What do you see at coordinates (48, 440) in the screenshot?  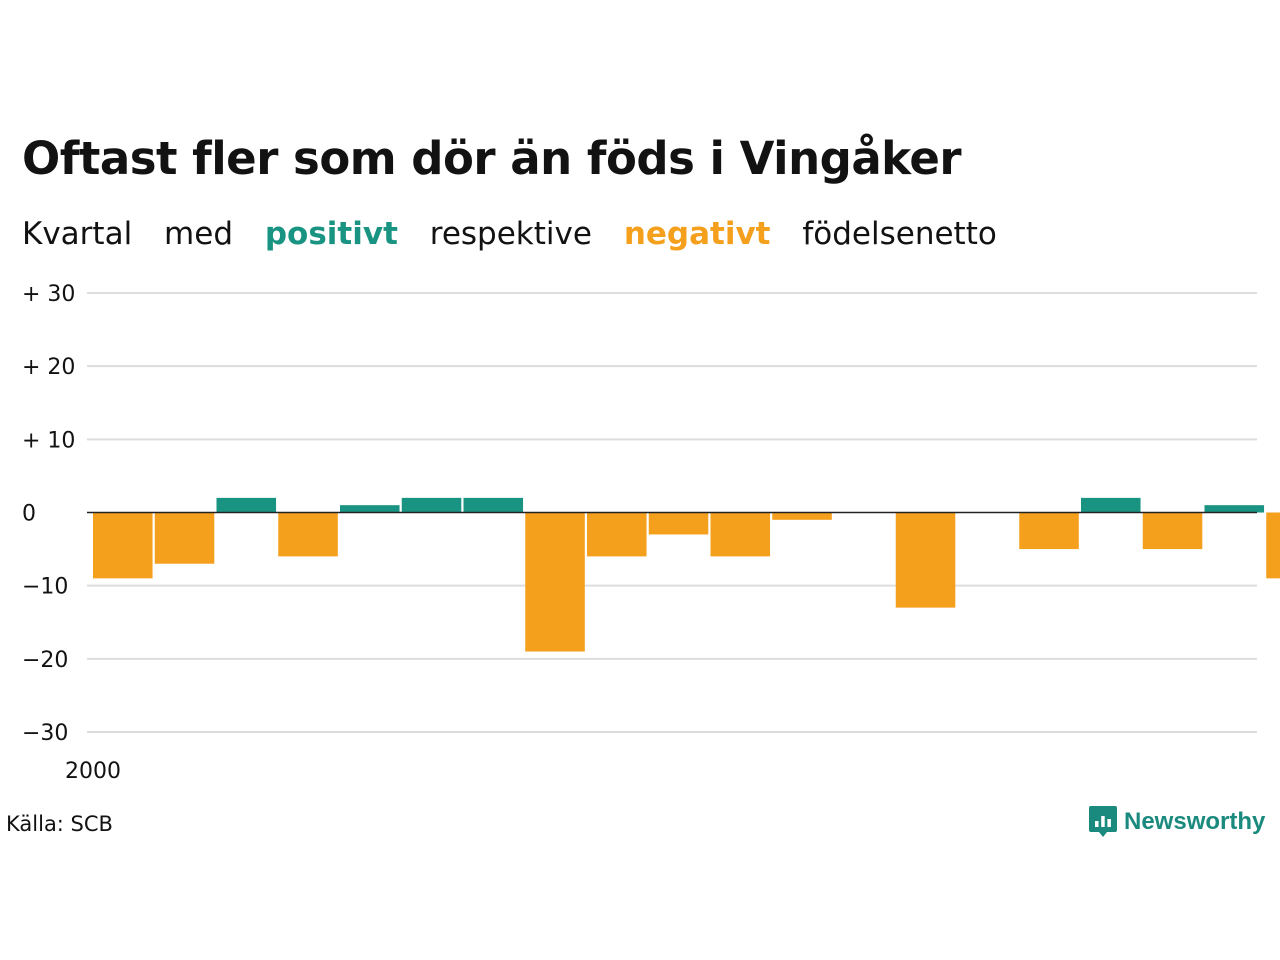 I see `y-tick-label: + 10` at bounding box center [48, 440].